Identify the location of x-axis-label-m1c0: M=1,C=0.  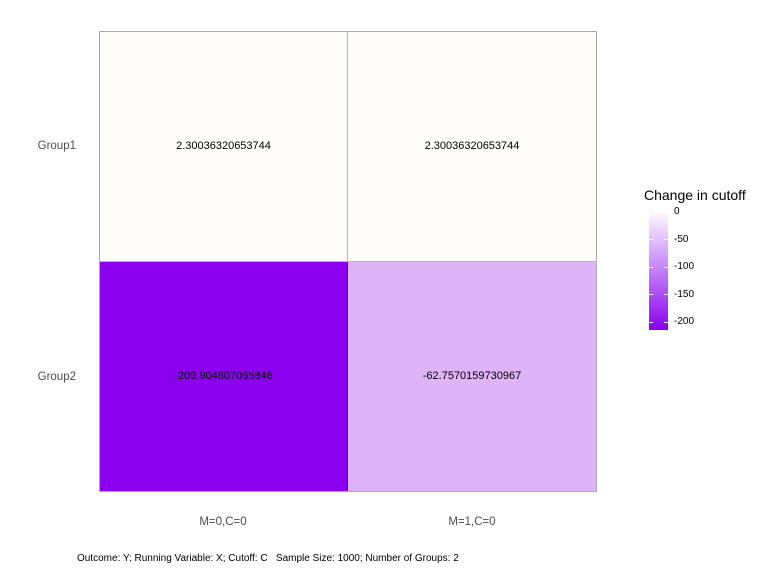
(472, 522).